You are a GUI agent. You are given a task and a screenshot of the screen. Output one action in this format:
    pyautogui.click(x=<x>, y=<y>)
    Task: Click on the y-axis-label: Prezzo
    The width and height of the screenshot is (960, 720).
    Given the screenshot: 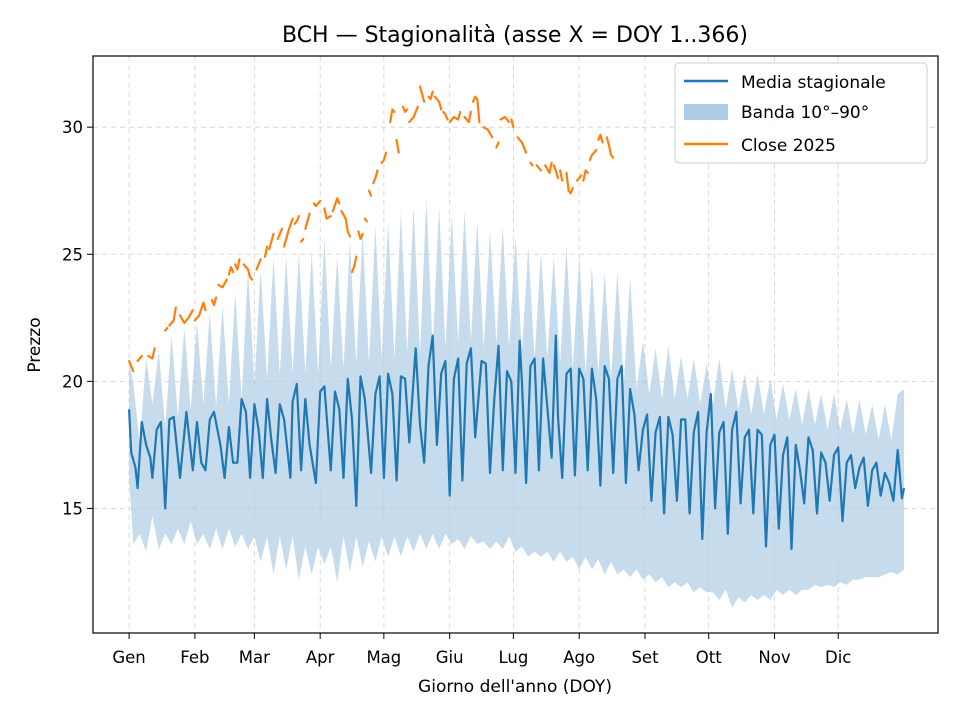 What is the action you would take?
    pyautogui.click(x=35, y=344)
    